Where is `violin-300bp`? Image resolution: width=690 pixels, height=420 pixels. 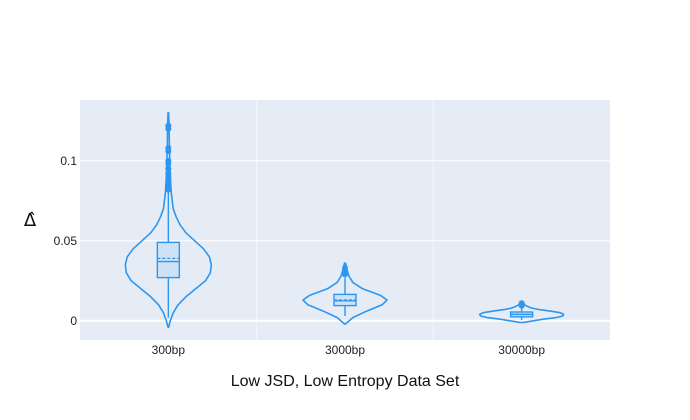
violin-300bp is located at coordinates (168, 220).